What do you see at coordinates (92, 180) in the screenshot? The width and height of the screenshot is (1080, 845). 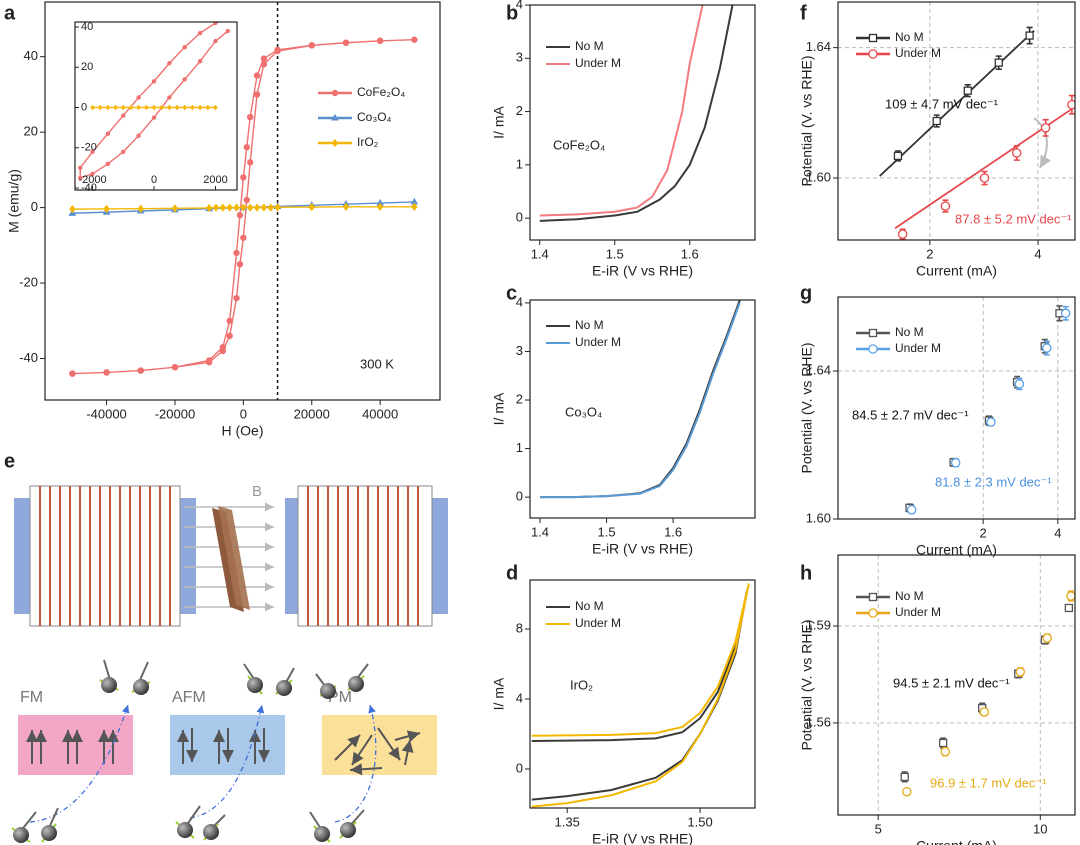 I see `x-tick-label: -2000` at bounding box center [92, 180].